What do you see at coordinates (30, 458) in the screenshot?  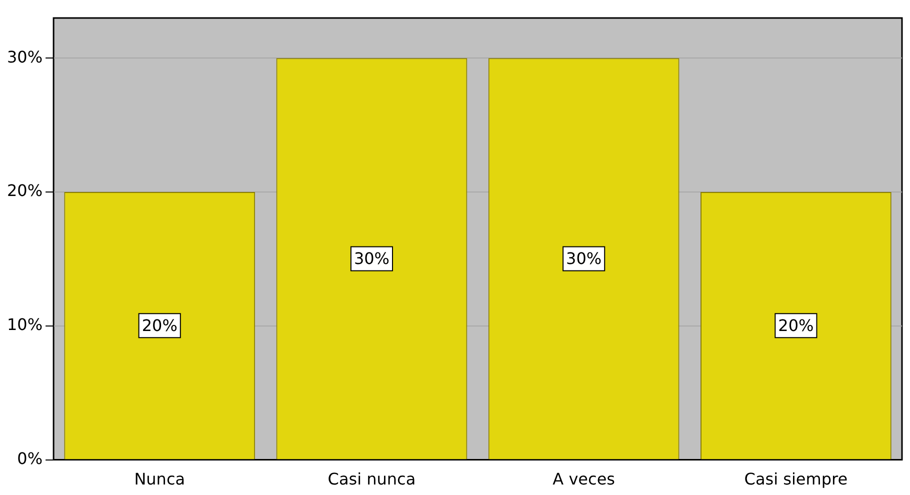 I see `y-tick-label: 0%` at bounding box center [30, 458].